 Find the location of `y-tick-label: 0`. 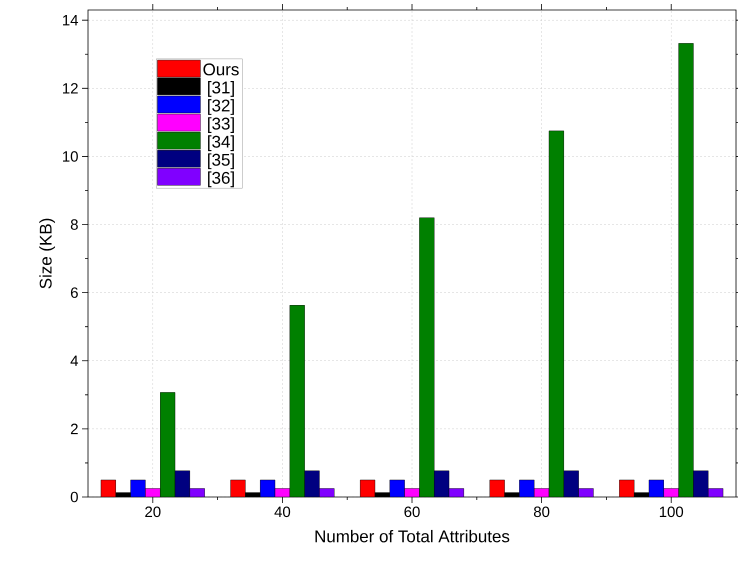

y-tick-label: 0 is located at coordinates (74, 497).